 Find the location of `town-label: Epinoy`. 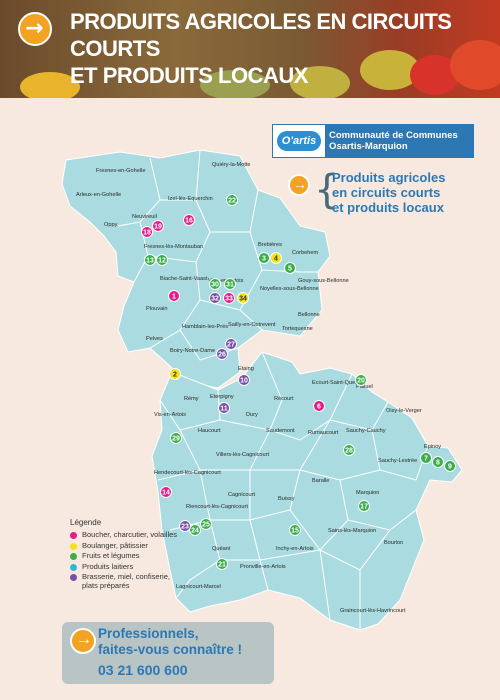

town-label: Epinoy is located at coordinates (432, 447).